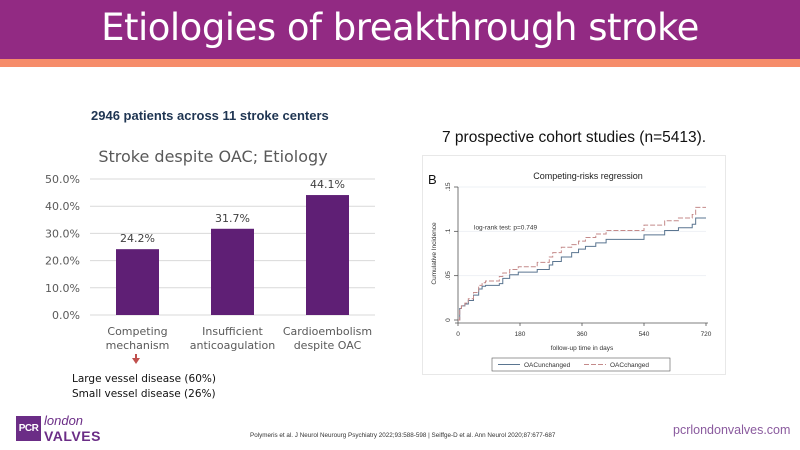 This screenshot has height=450, width=800. What do you see at coordinates (434, 253) in the screenshot?
I see `y-axis-label: Cumulative Incidence` at bounding box center [434, 253].